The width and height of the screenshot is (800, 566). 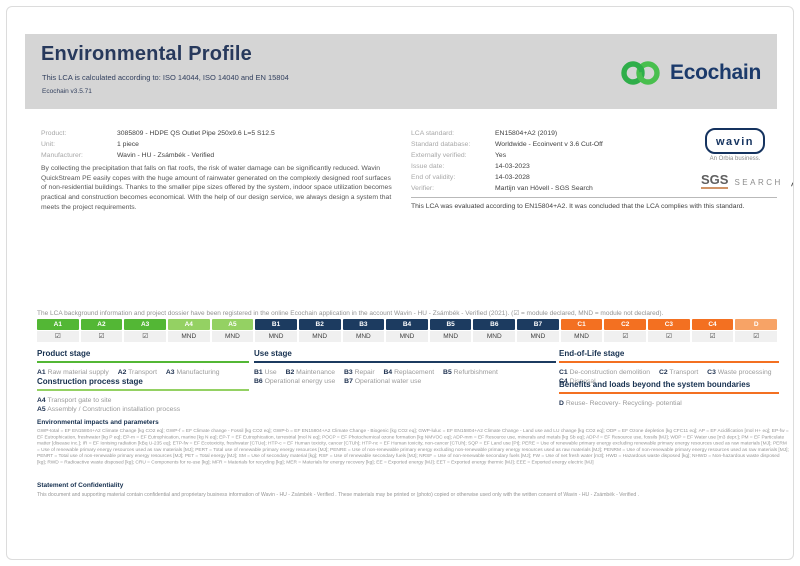 What do you see at coordinates (363, 324) in the screenshot?
I see `module-header-b3: B3` at bounding box center [363, 324].